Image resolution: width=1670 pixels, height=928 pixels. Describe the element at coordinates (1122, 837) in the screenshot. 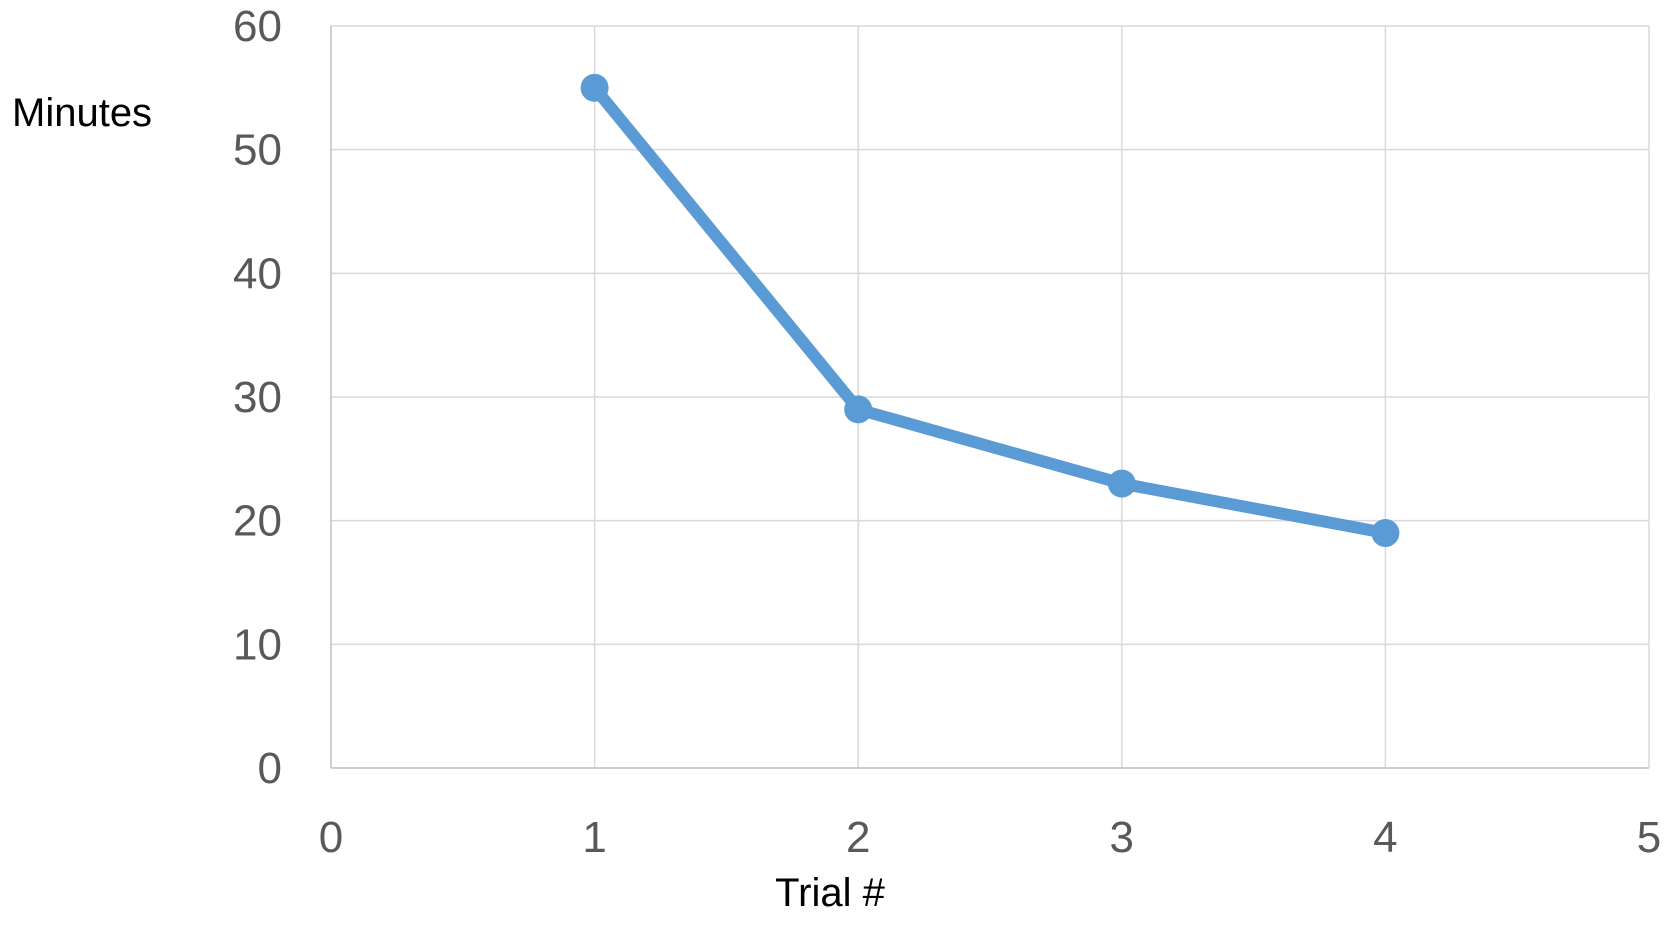

I see `x-tick-label: 3` at that location.